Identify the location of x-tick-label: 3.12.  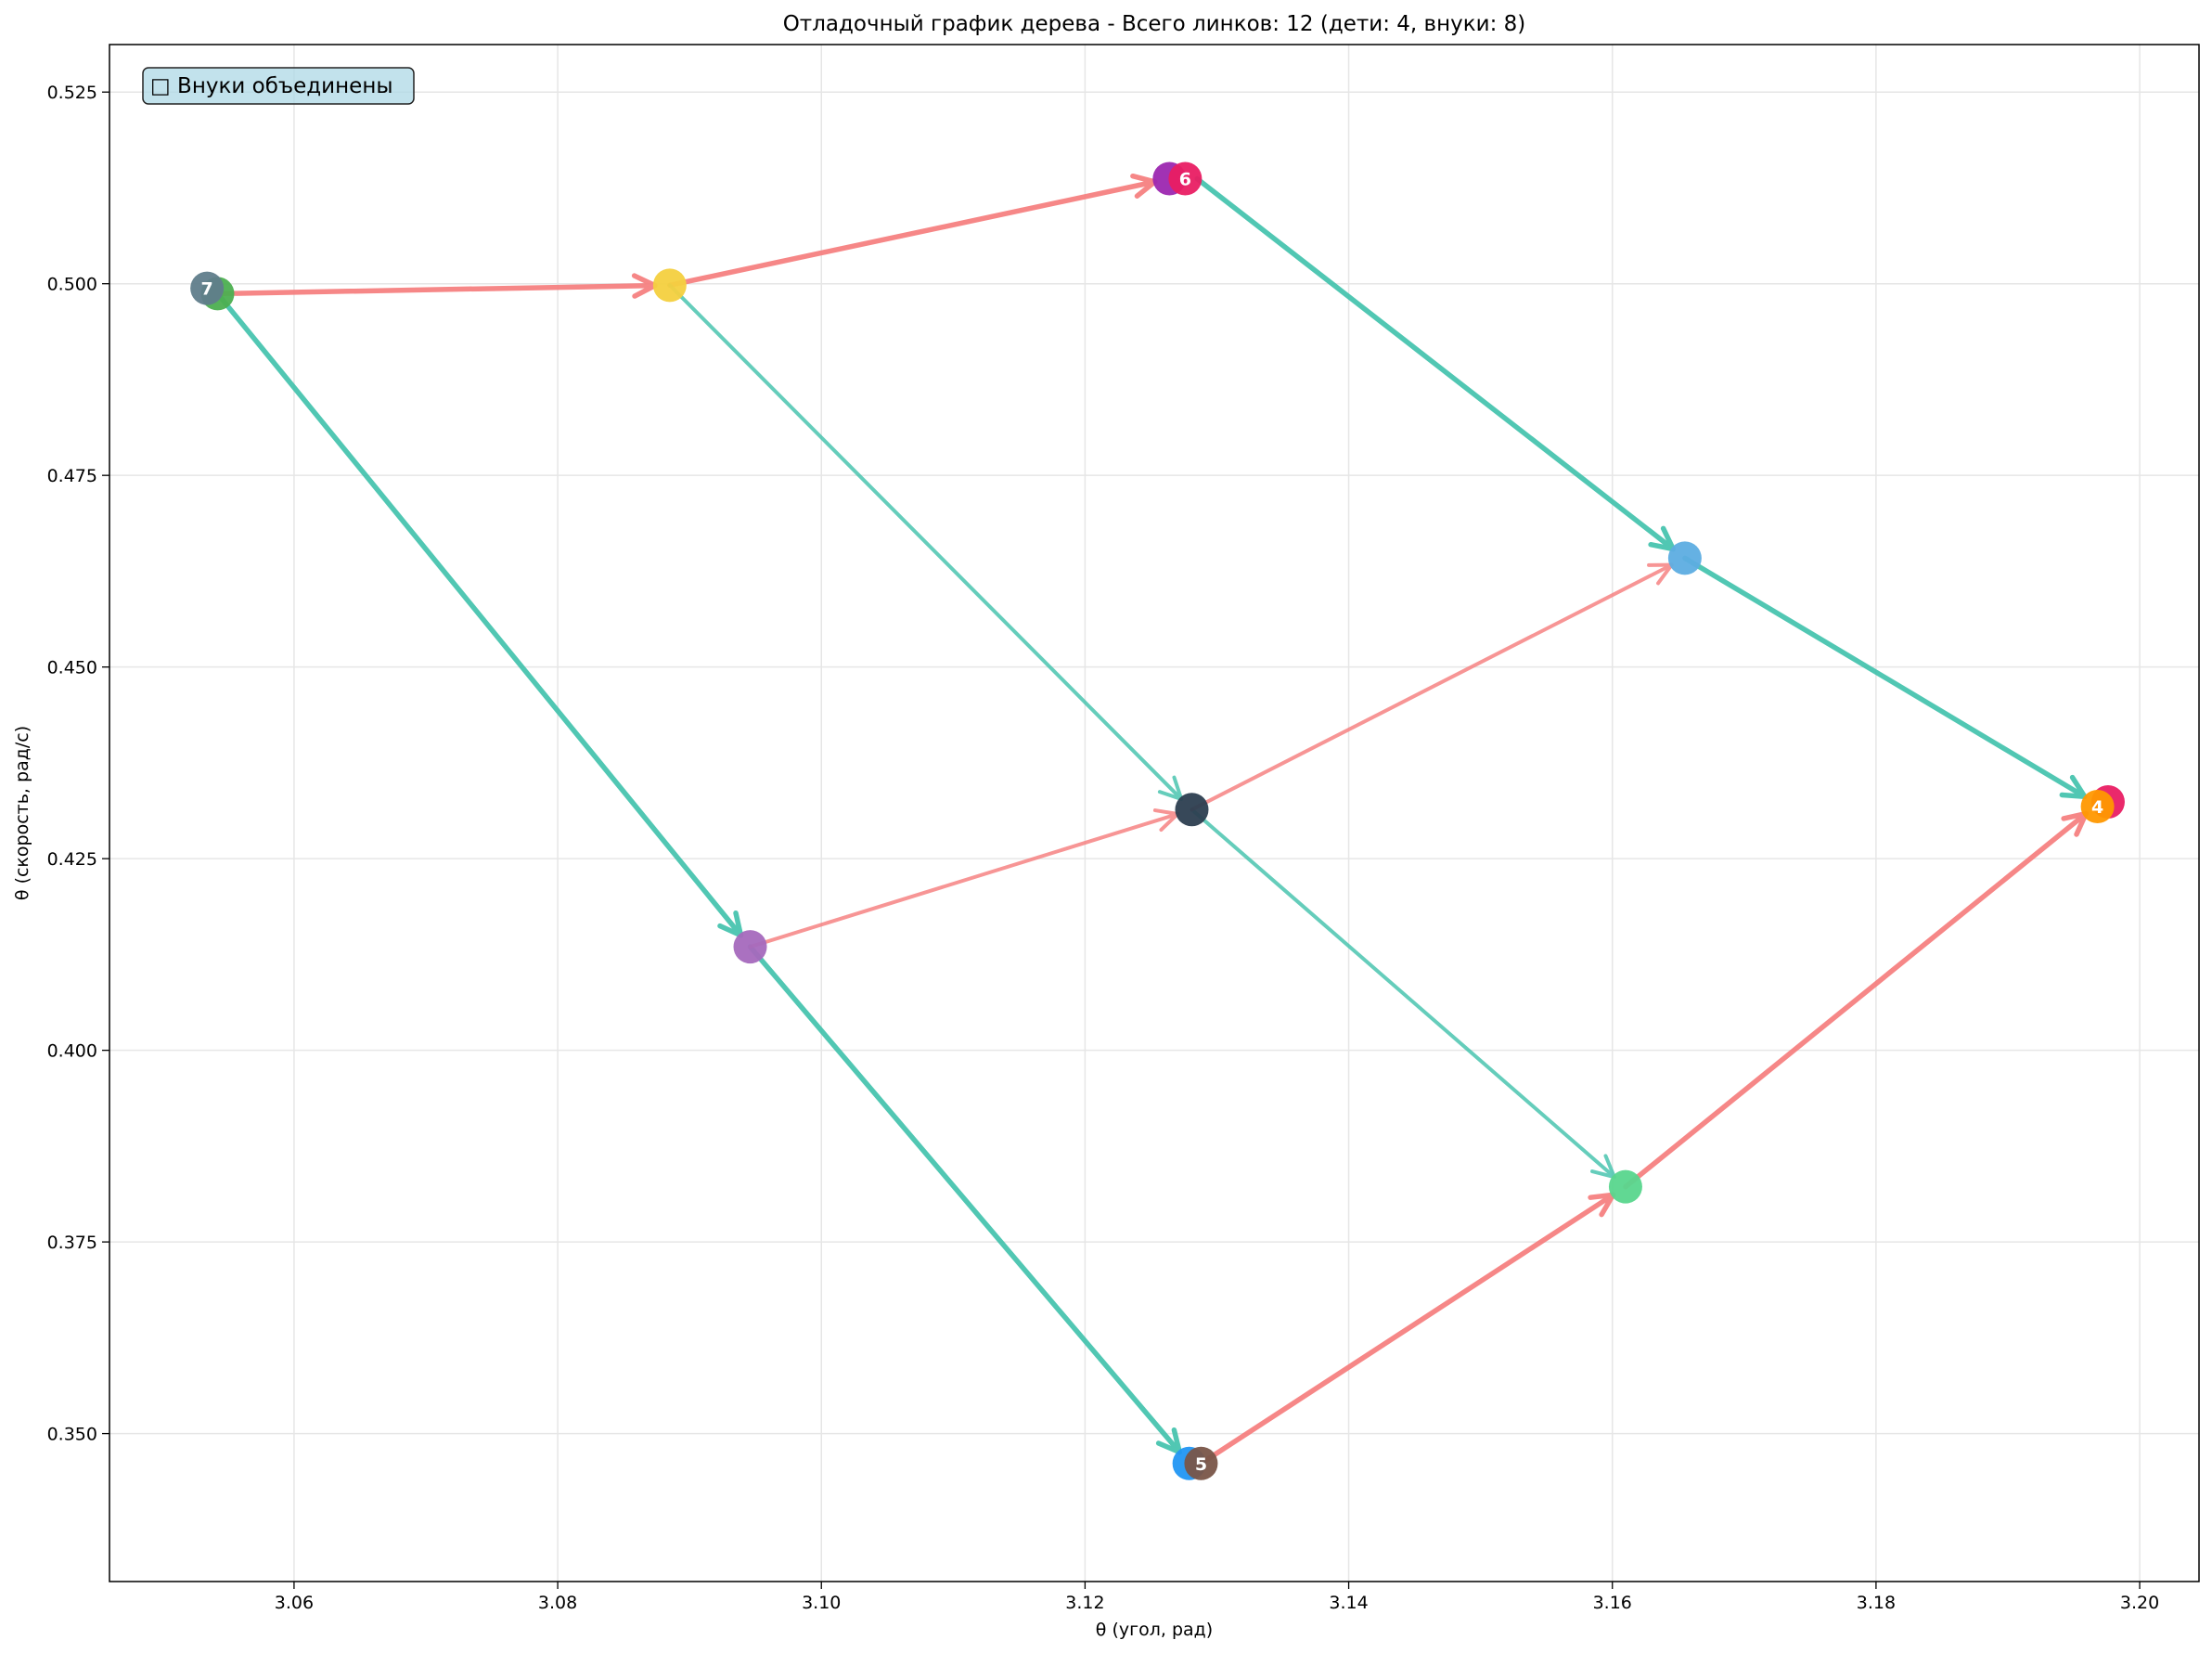
(1084, 1603).